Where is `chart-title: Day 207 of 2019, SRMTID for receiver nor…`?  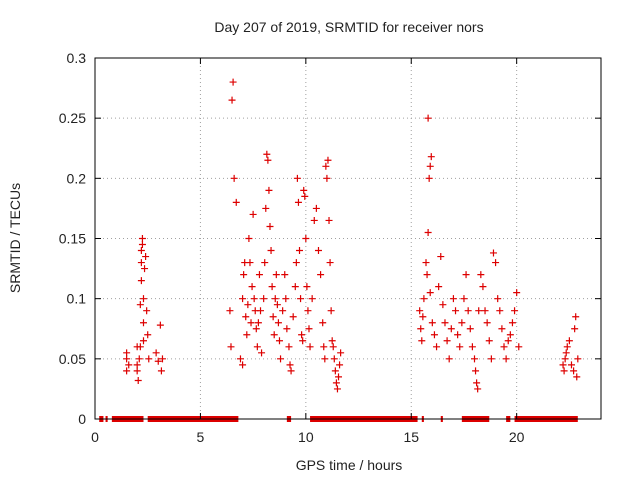 chart-title: Day 207 of 2019, SRMTID for receiver nor… is located at coordinates (348, 27).